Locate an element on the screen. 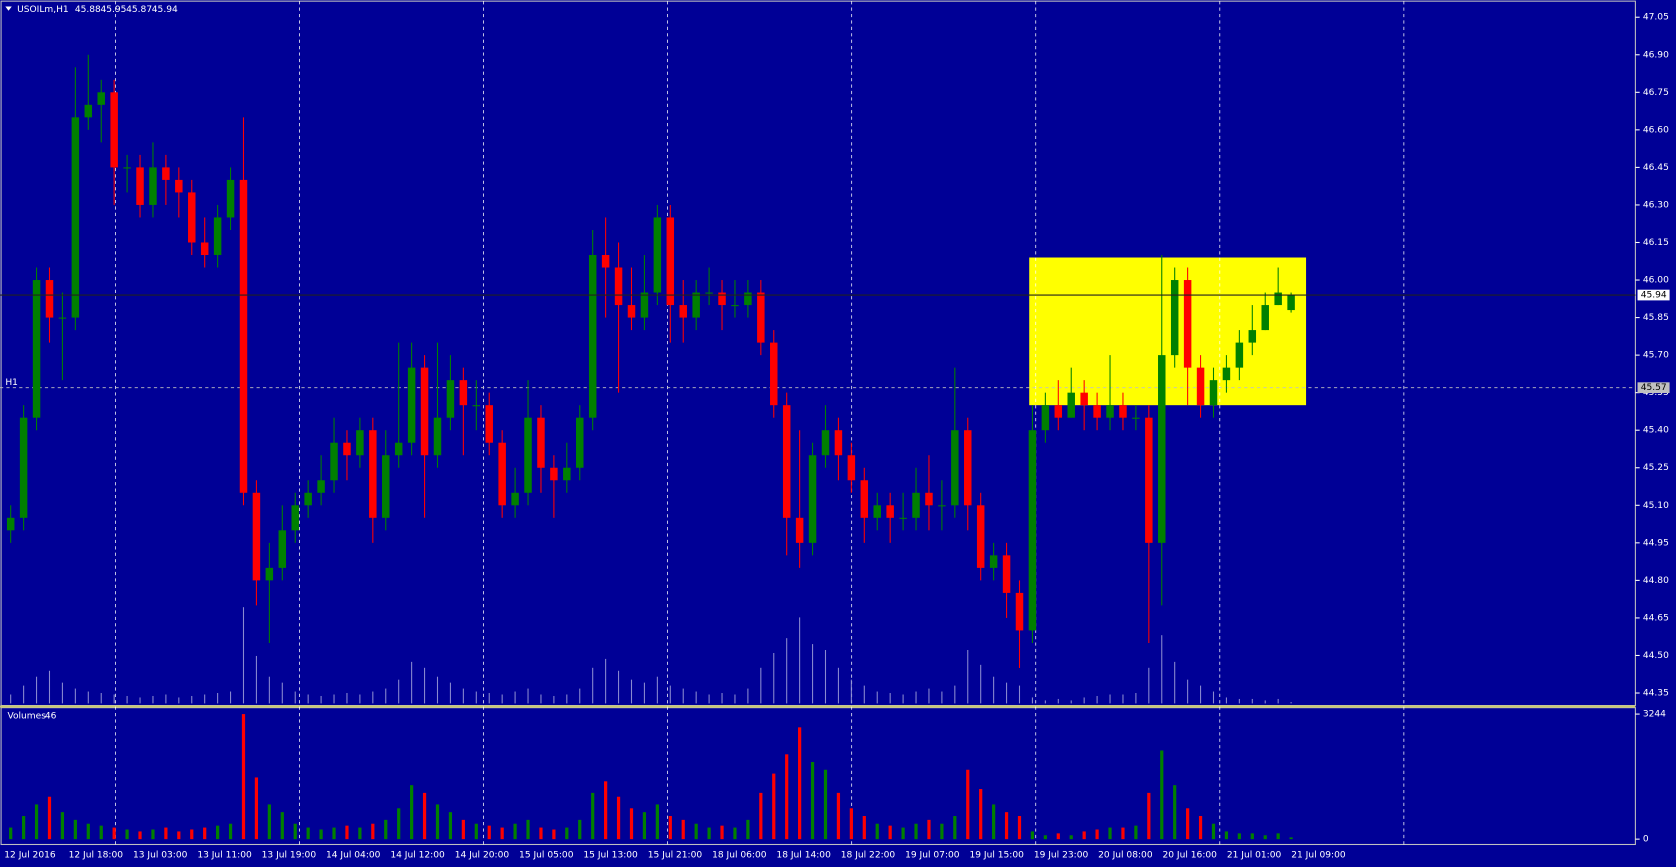 Image resolution: width=1676 pixels, height=867 pixels. y-tick-label: 46.15 is located at coordinates (1656, 243).